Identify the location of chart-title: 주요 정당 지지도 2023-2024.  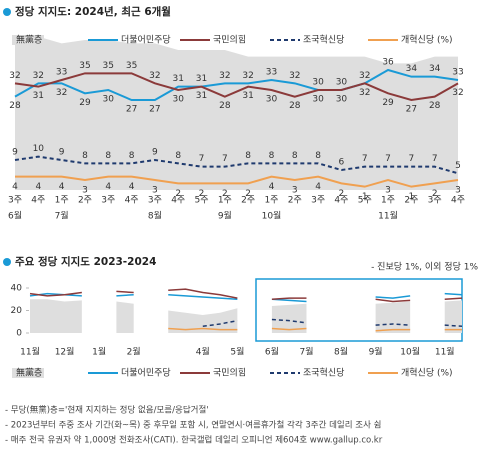
(85, 261).